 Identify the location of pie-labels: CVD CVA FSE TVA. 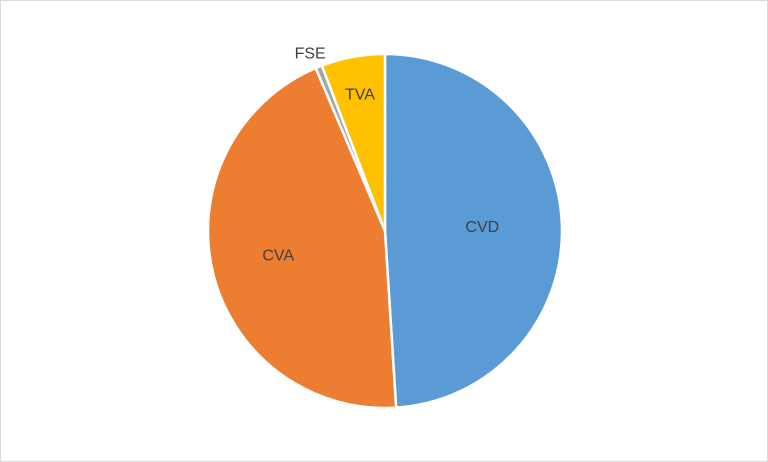
(380, 154).